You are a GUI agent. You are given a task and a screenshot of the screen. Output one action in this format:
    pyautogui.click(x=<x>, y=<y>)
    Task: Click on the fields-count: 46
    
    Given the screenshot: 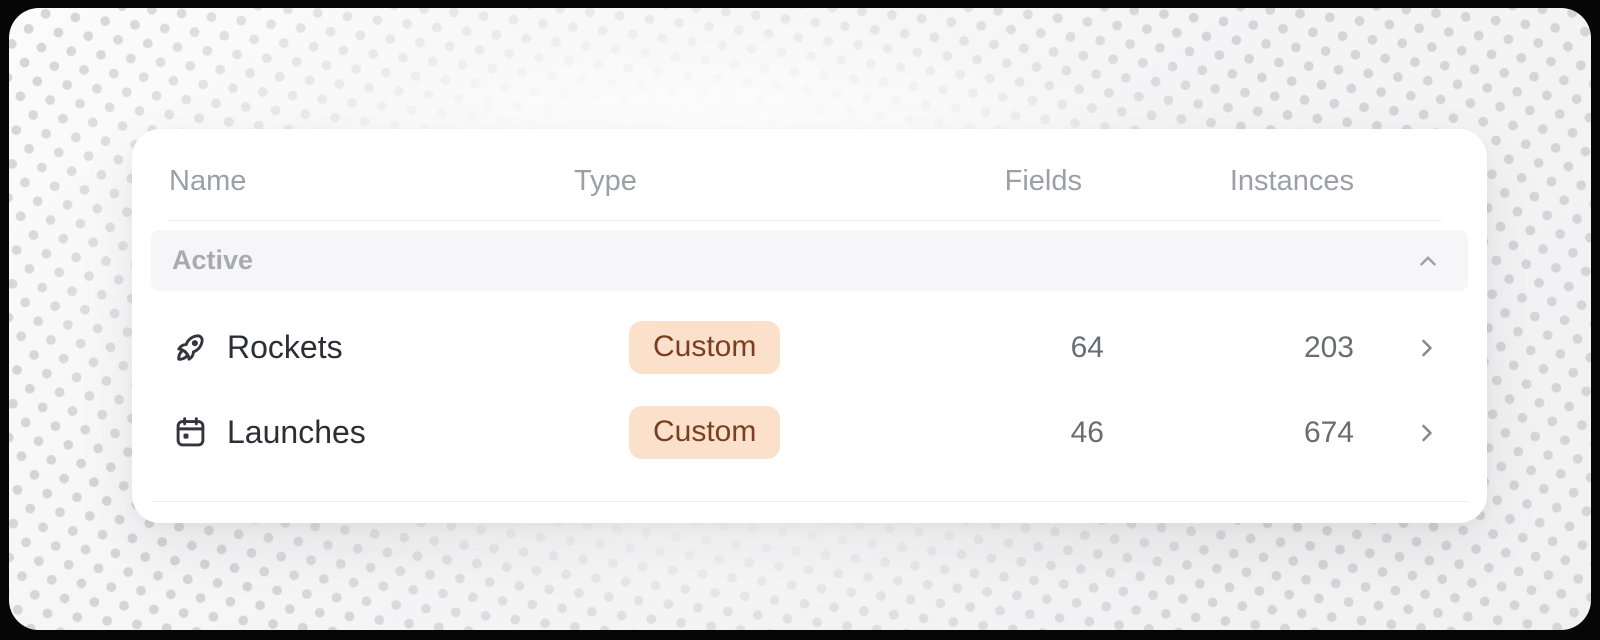 What is the action you would take?
    pyautogui.click(x=1087, y=432)
    